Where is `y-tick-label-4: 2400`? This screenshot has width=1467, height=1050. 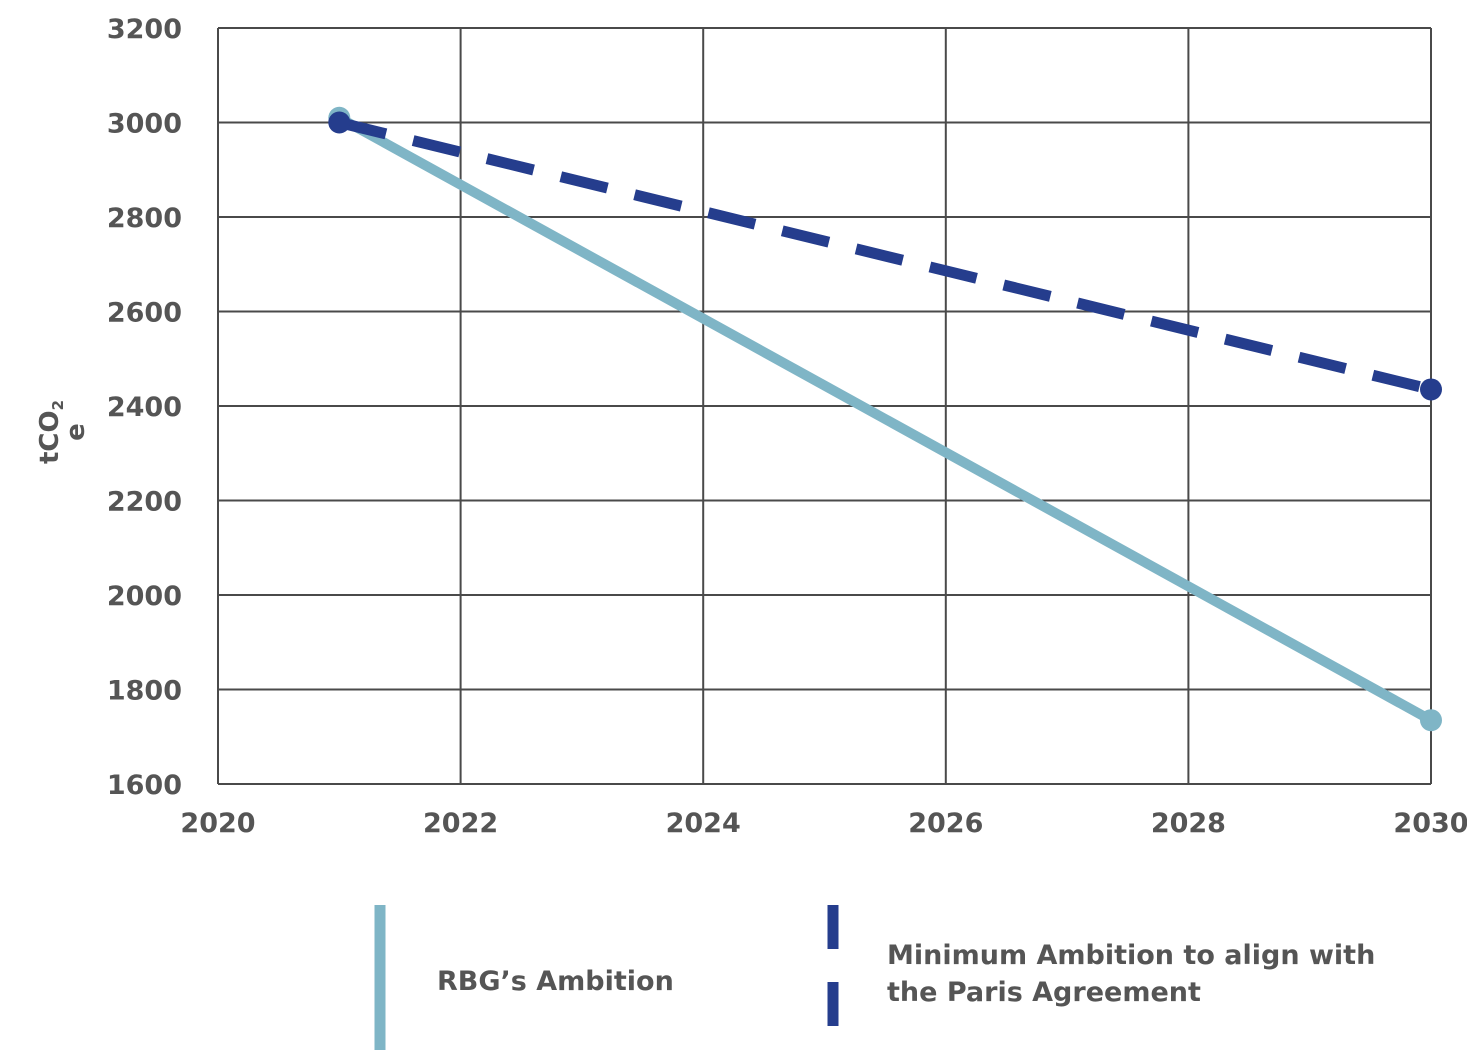 y-tick-label-4: 2400 is located at coordinates (144, 407).